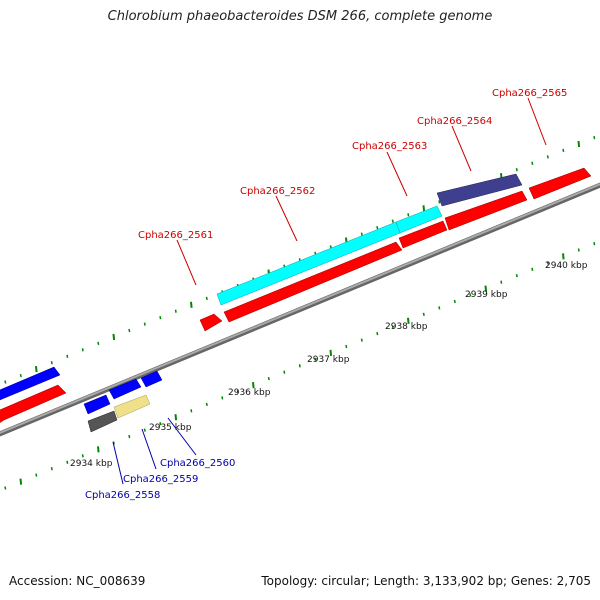 The image size is (600, 600). What do you see at coordinates (197, 463) in the screenshot?
I see `label-cpha266-2560: Cpha266_2560` at bounding box center [197, 463].